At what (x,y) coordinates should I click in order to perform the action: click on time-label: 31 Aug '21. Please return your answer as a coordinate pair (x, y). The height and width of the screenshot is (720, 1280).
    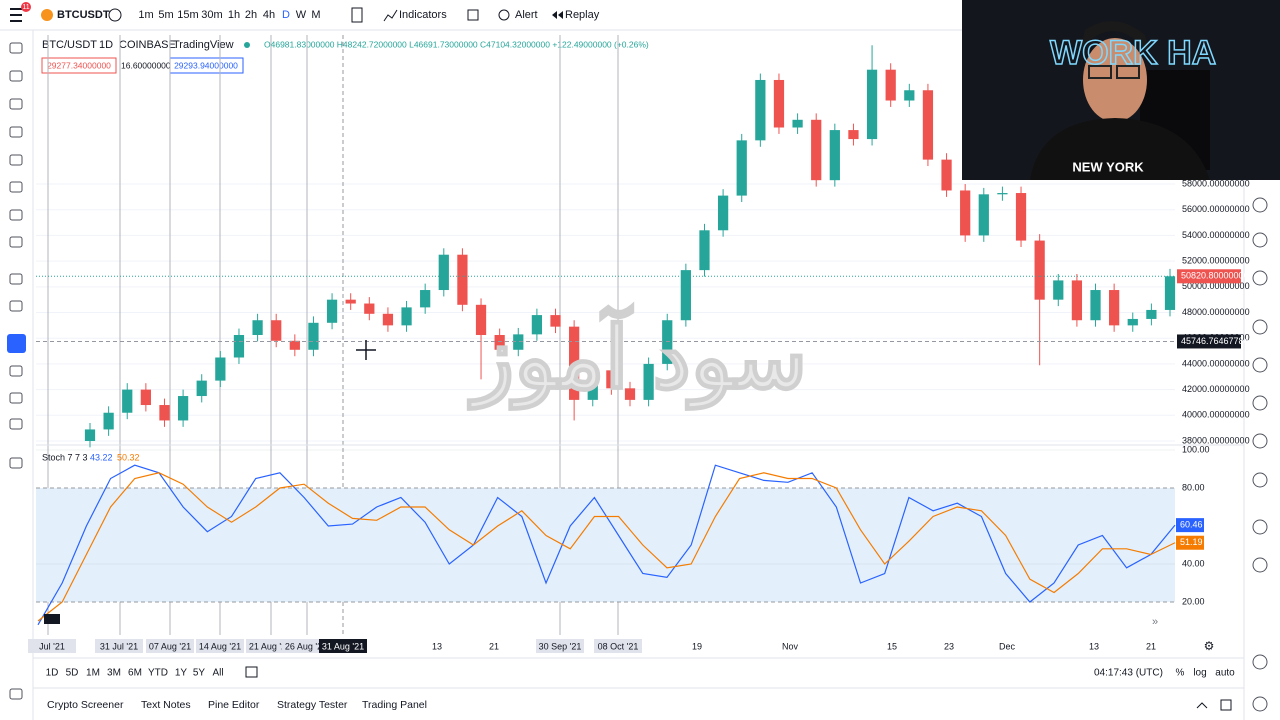
    Looking at the image, I should click on (343, 646).